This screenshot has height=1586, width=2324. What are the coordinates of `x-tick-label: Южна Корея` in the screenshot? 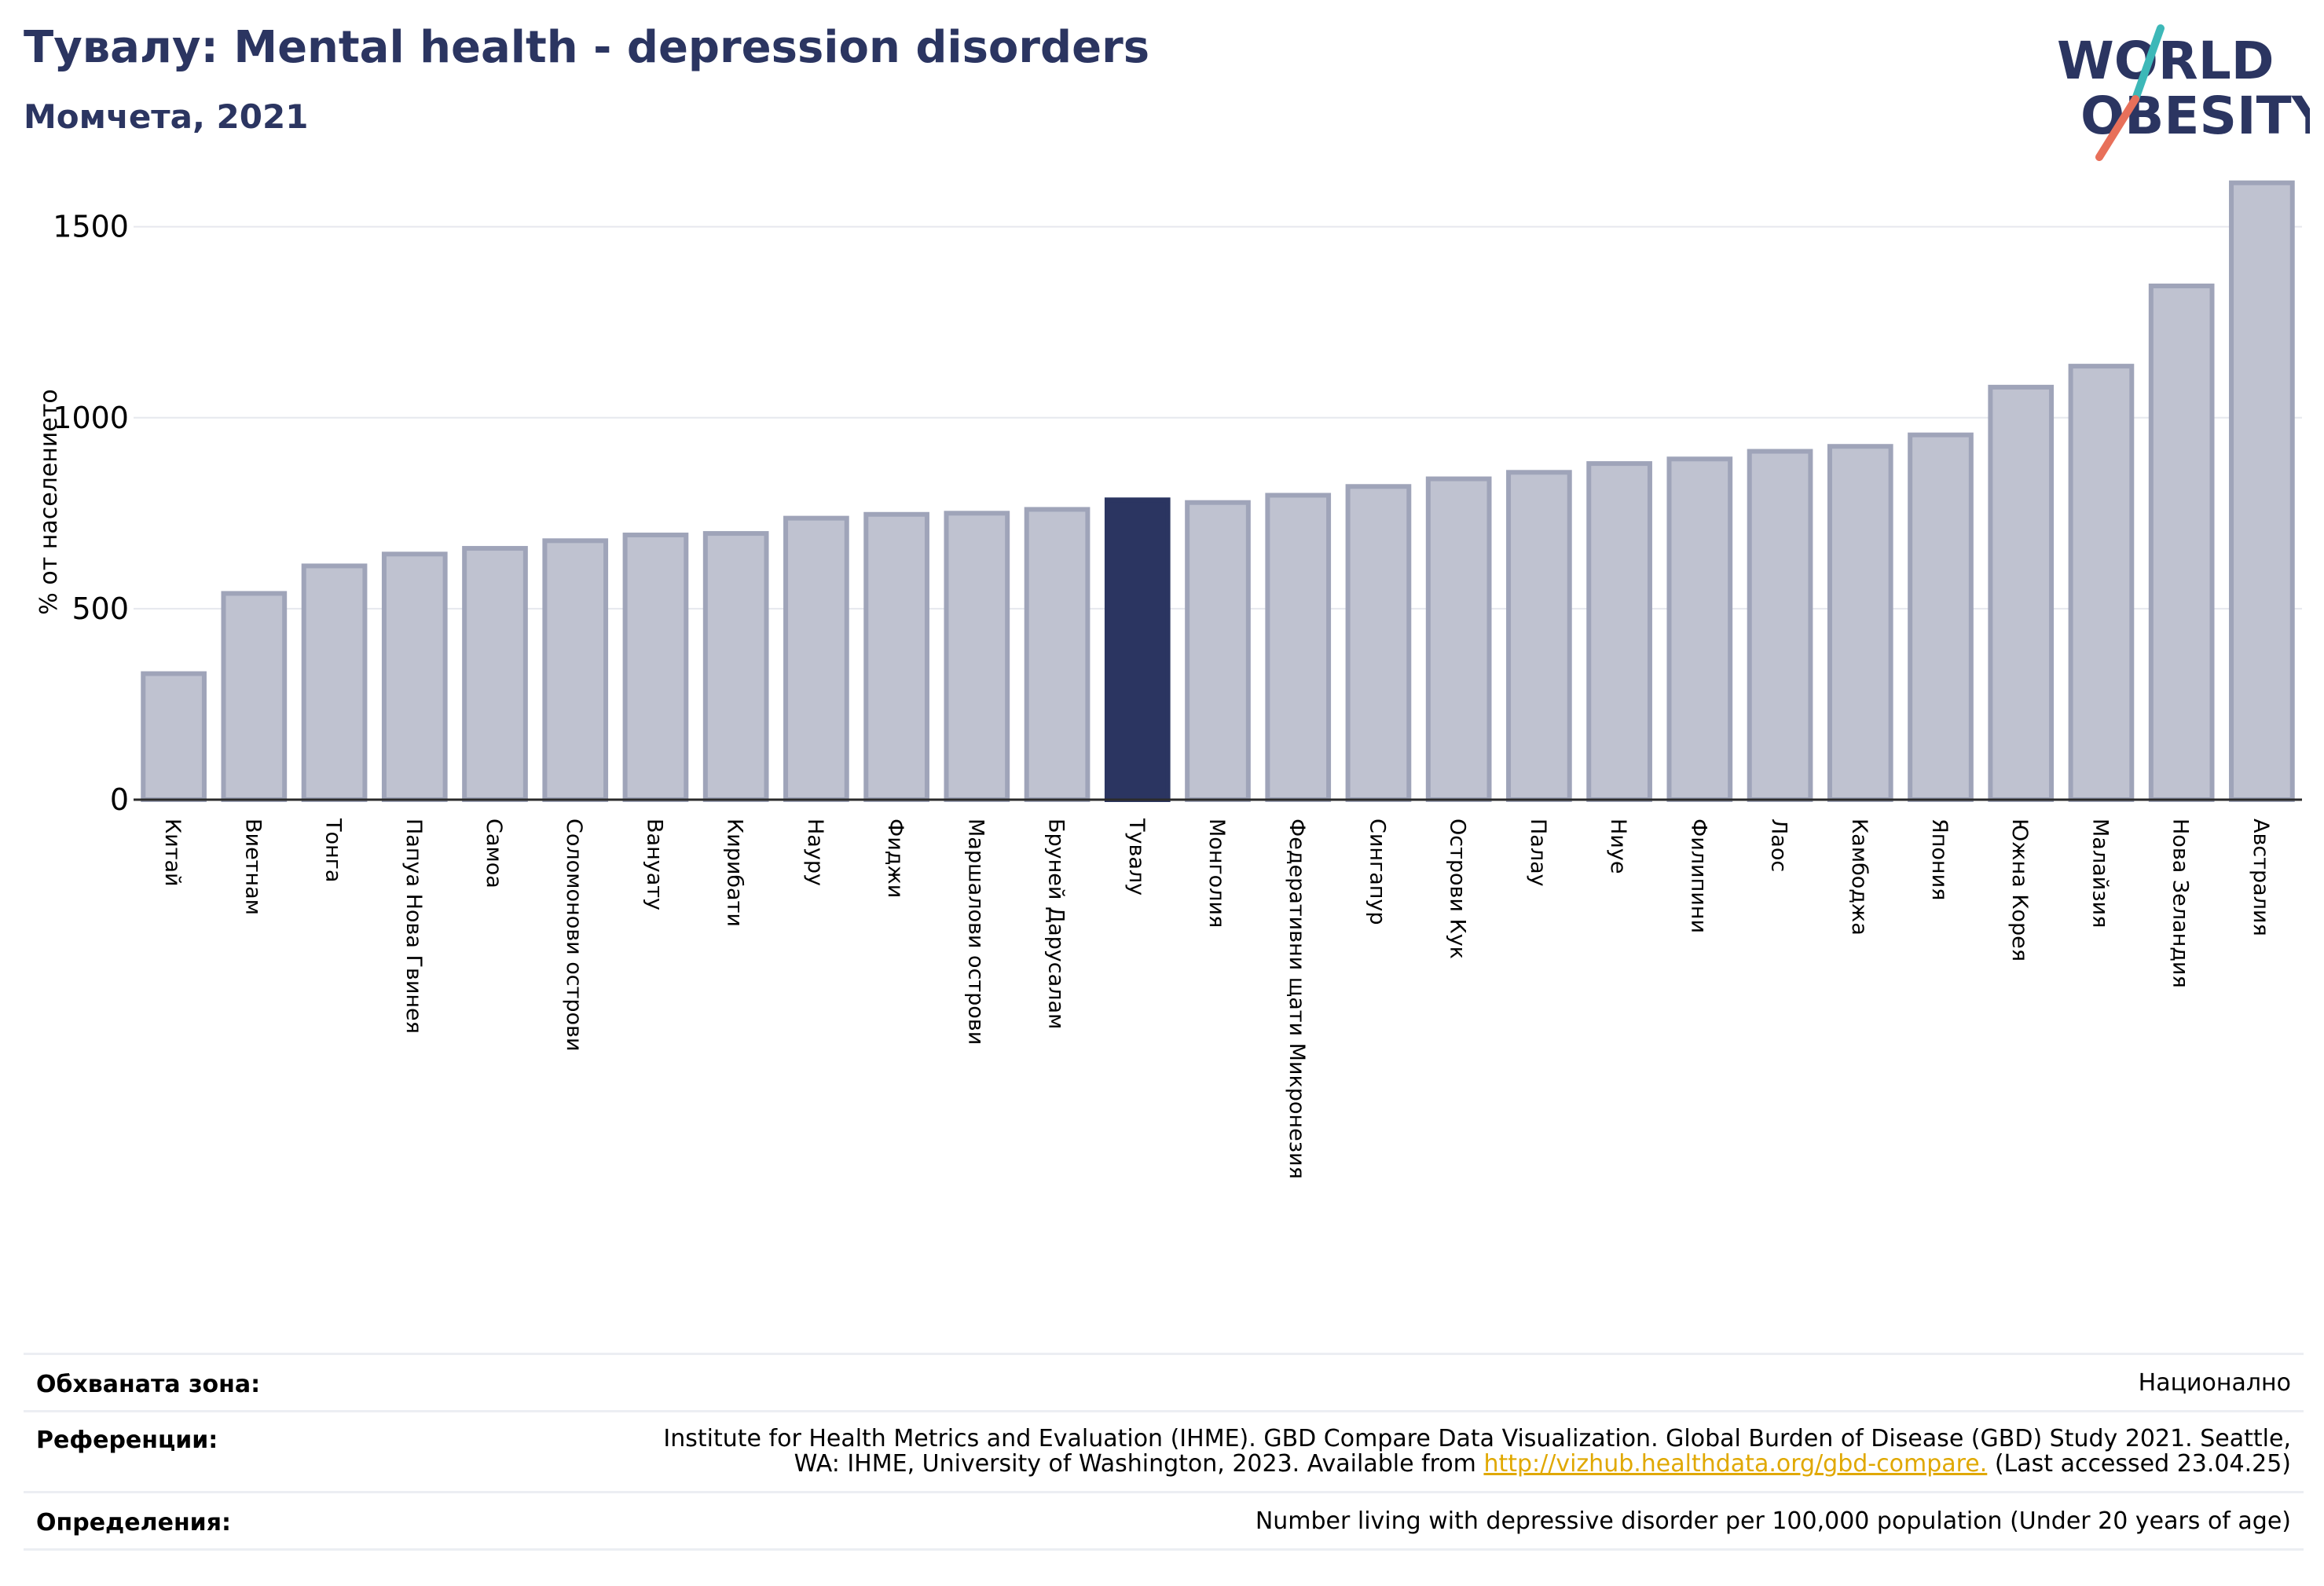 It's located at (2019, 890).